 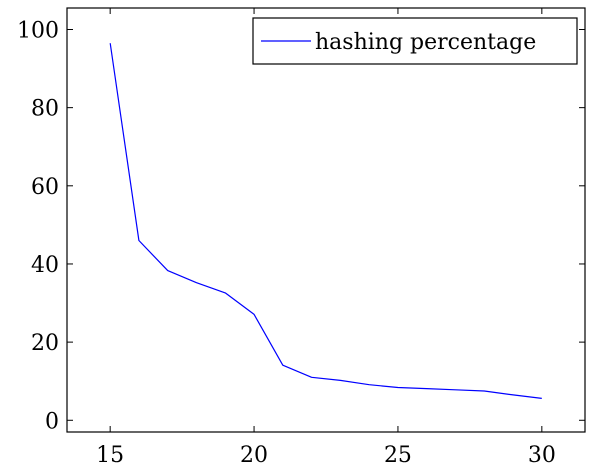 What do you see at coordinates (254, 455) in the screenshot?
I see `x-tick-label: 20` at bounding box center [254, 455].